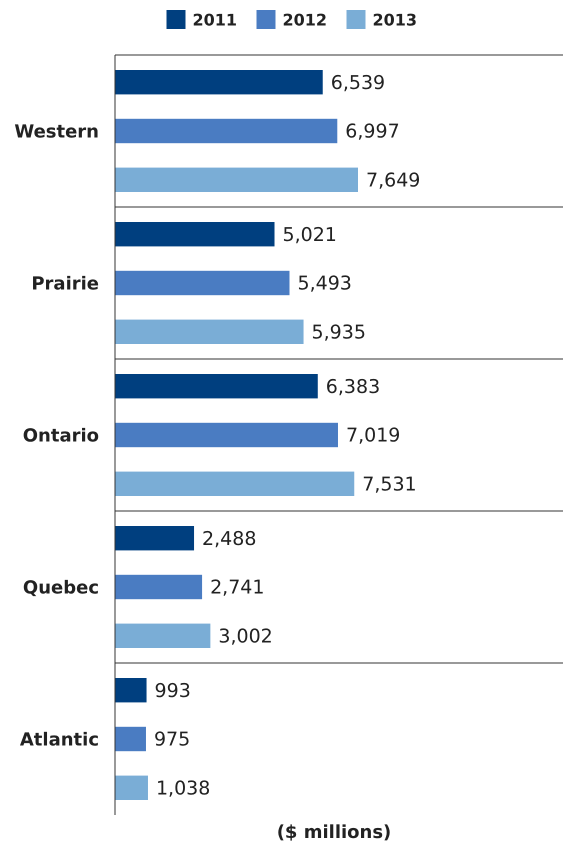 This screenshot has width=563, height=849. What do you see at coordinates (309, 235) in the screenshot?
I see `data-label: 5,021` at bounding box center [309, 235].